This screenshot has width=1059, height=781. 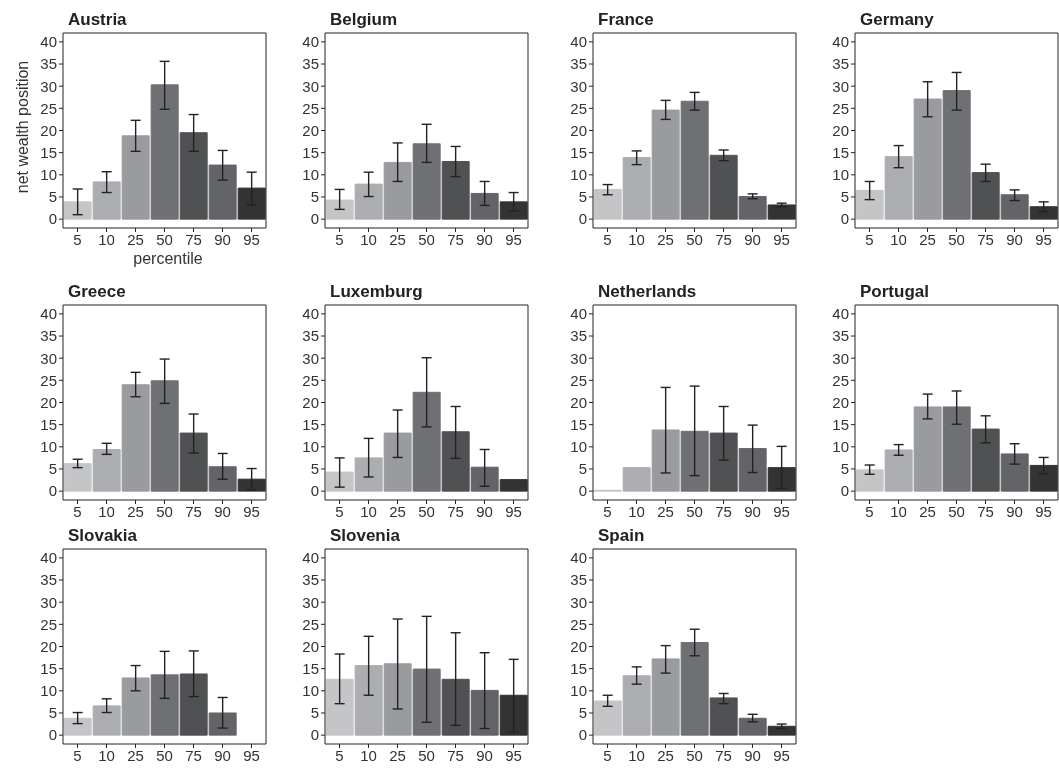 I want to click on chart-title: Slovenia, so click(x=365, y=536).